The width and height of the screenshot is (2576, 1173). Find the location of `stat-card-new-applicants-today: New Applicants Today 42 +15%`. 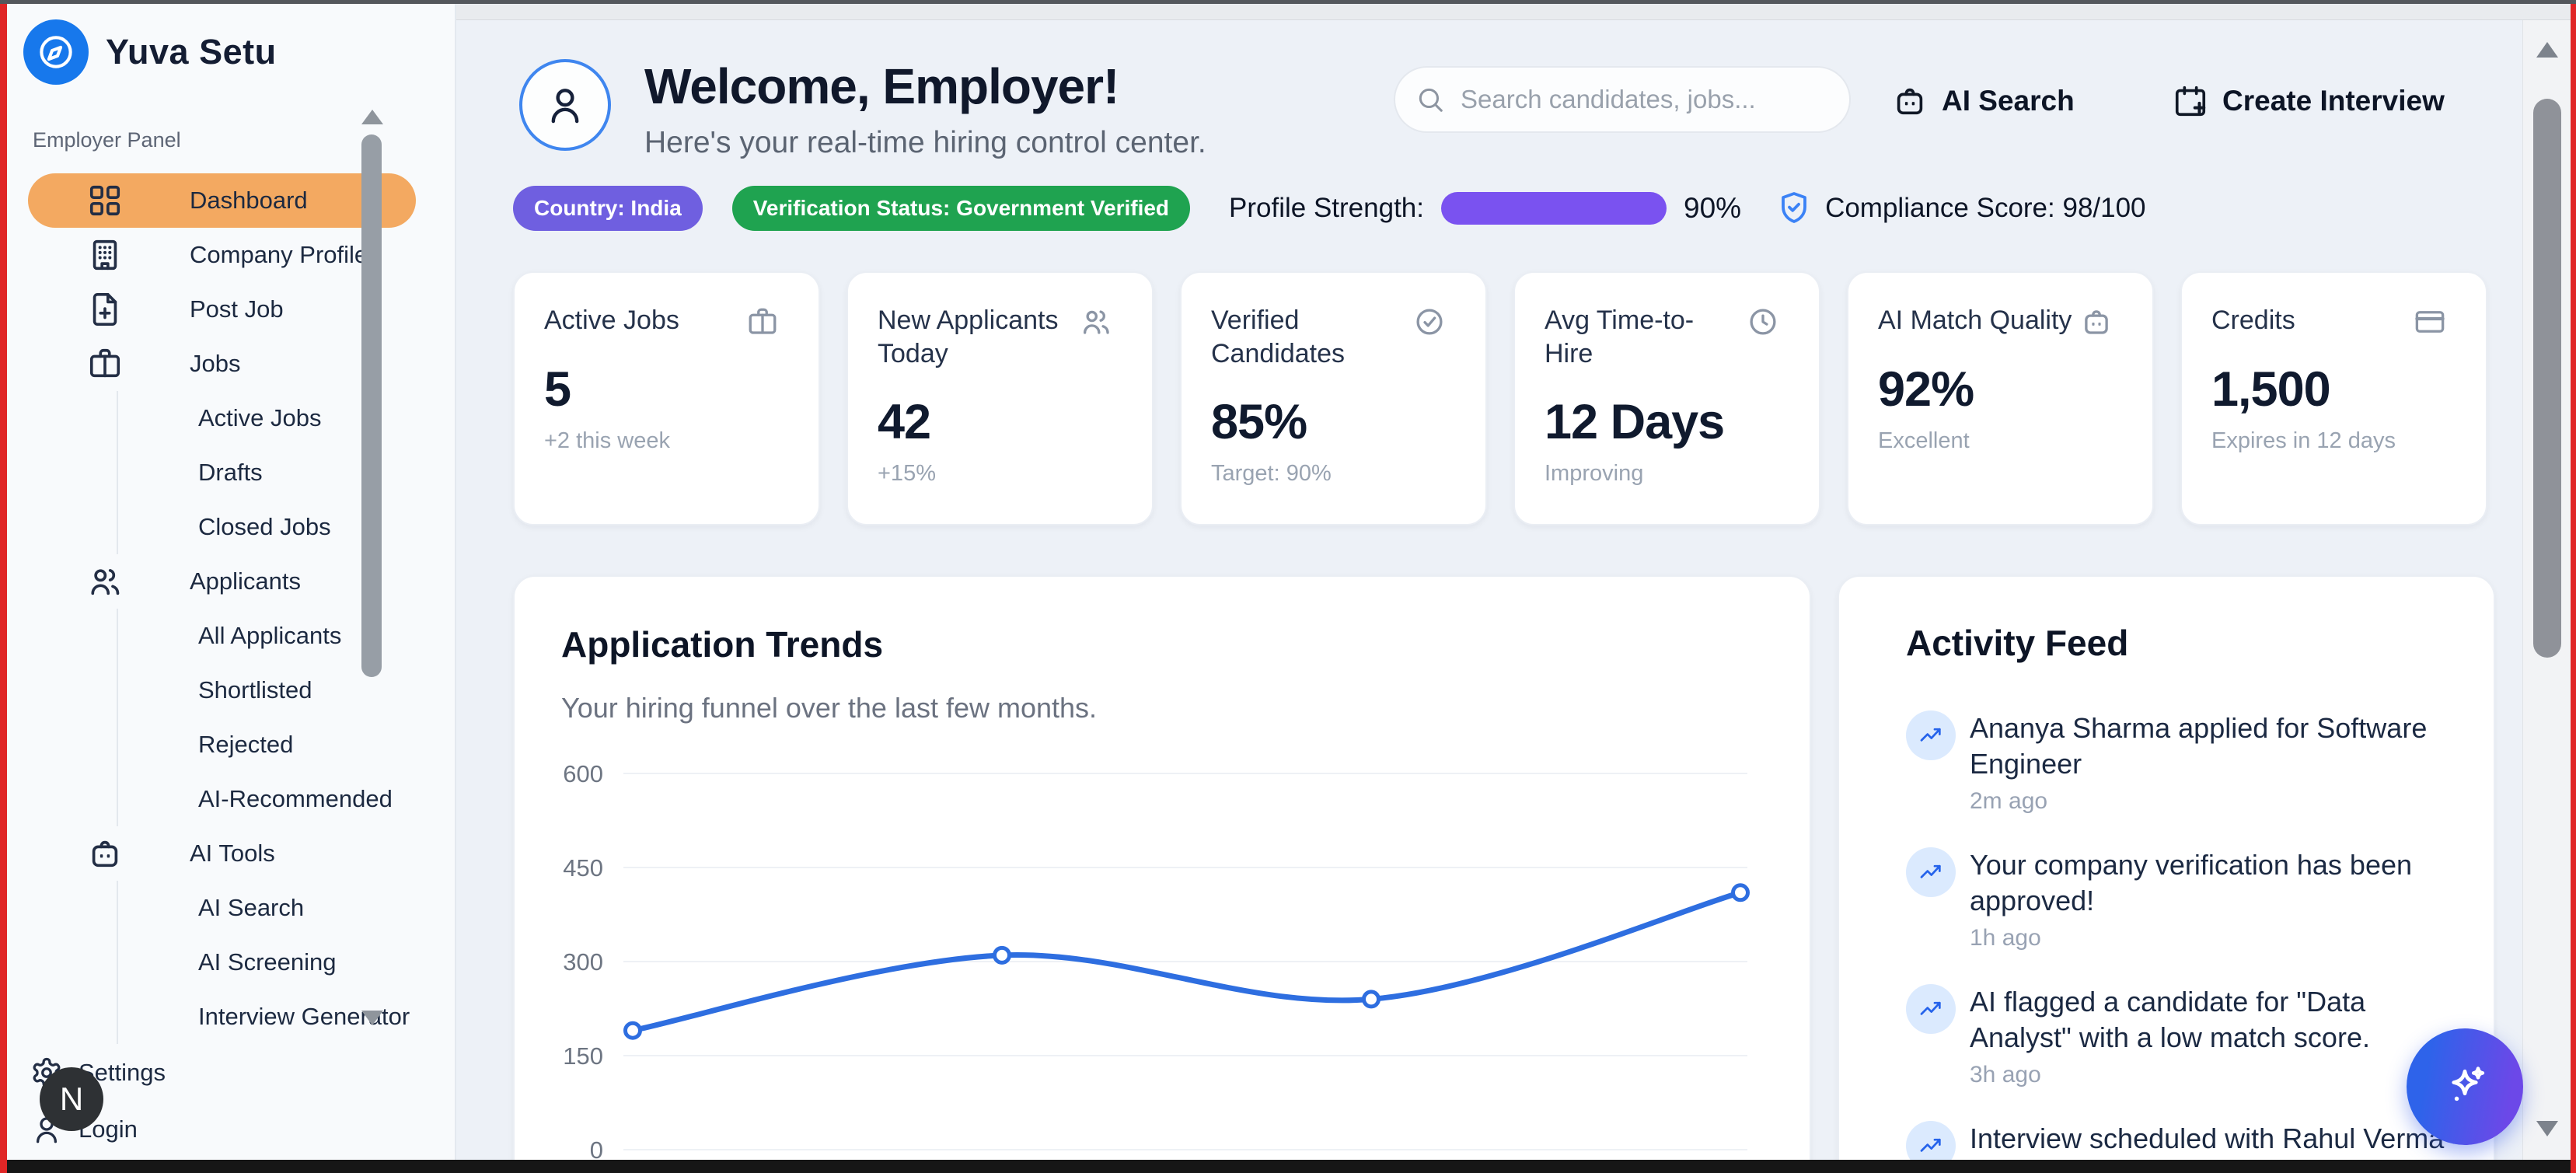

stat-card-new-applicants-today: New Applicants Today 42 +15% is located at coordinates (1000, 398).